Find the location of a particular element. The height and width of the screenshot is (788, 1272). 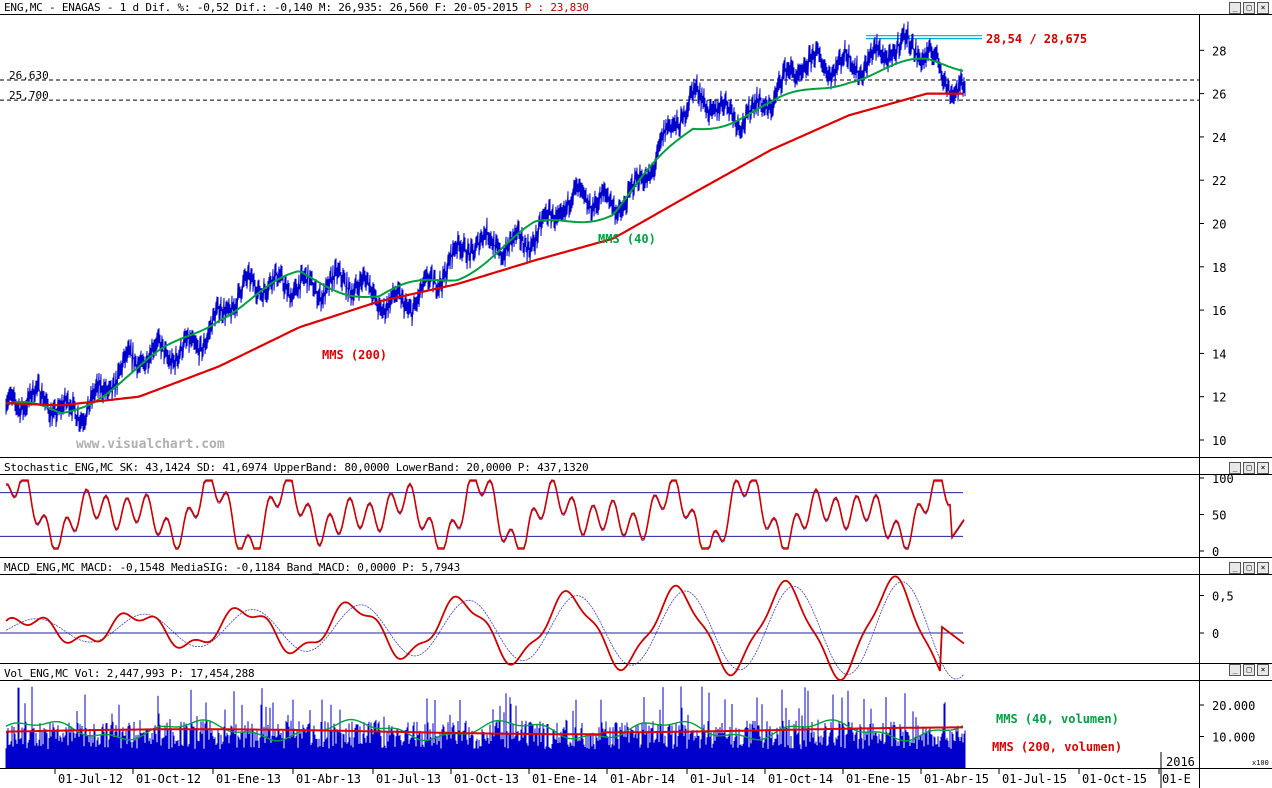

x-tick-label: 01-Jul-13 is located at coordinates (408, 779).